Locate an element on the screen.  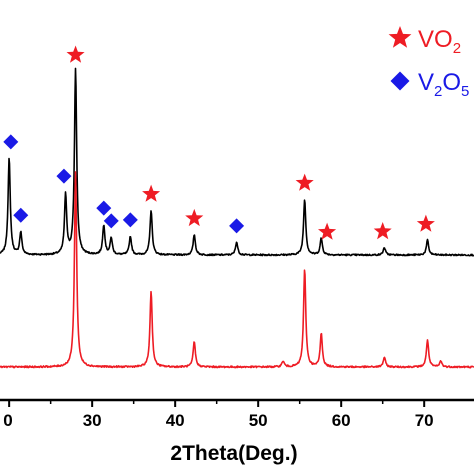
legend-star-icon is located at coordinates (400, 37).